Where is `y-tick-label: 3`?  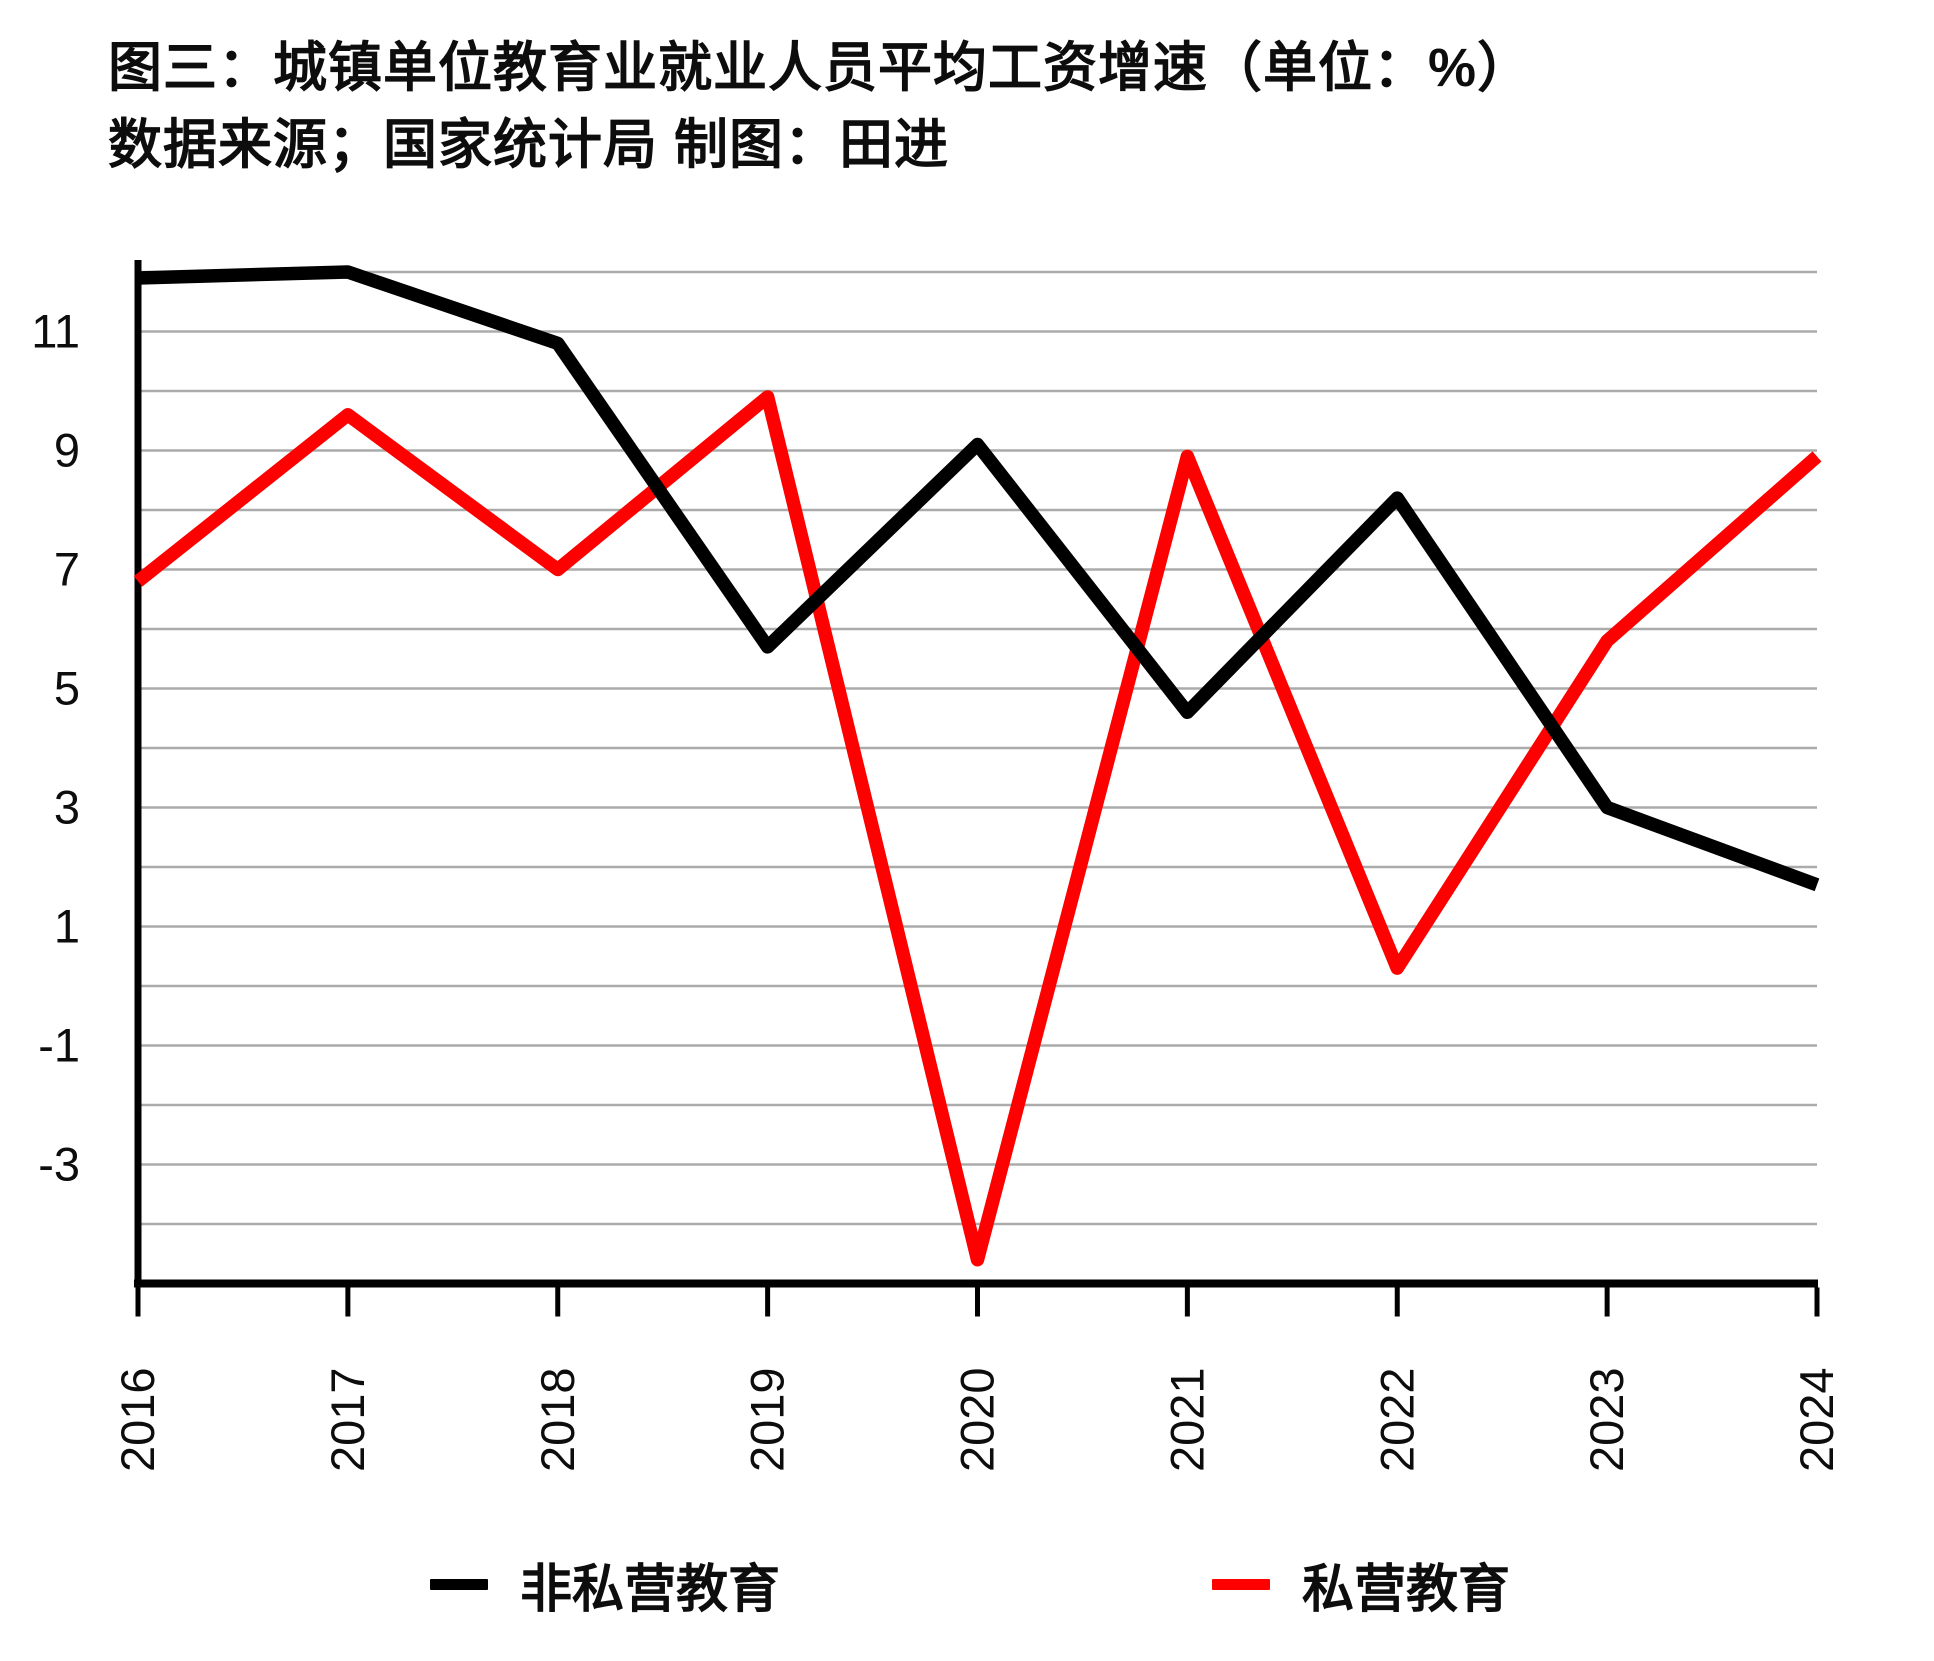 y-tick-label: 3 is located at coordinates (67, 807).